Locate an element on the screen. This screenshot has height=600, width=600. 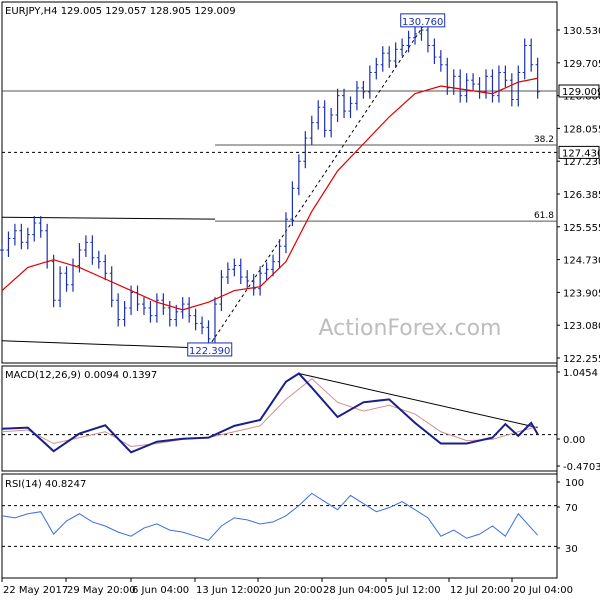
x-tick-label: 28 Jun 04:00 is located at coordinates (355, 590).